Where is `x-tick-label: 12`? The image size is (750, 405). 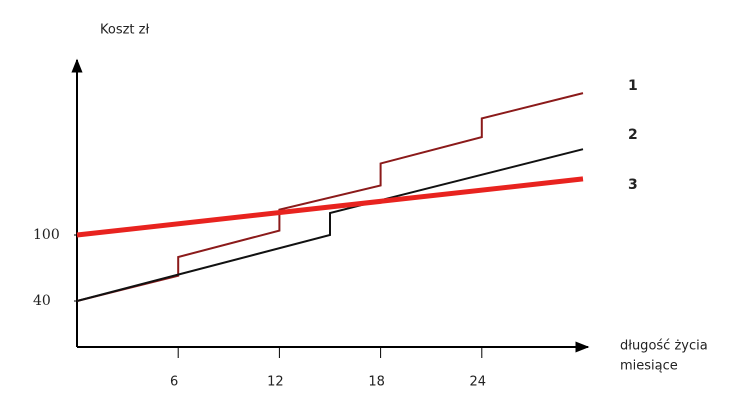 x-tick-label: 12 is located at coordinates (275, 382).